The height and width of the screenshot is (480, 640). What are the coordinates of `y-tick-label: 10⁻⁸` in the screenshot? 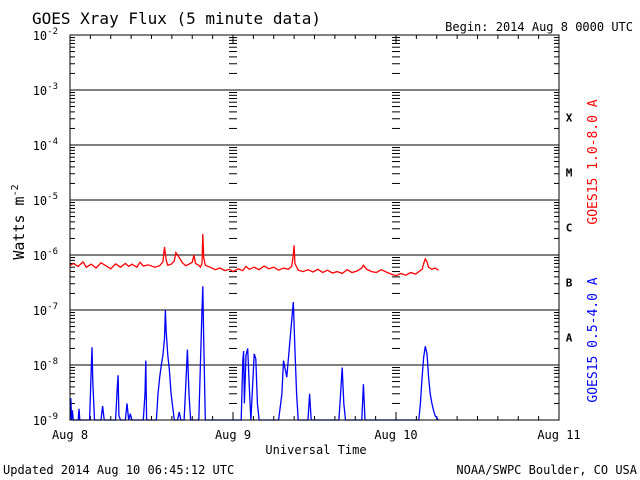 It's located at (45, 365).